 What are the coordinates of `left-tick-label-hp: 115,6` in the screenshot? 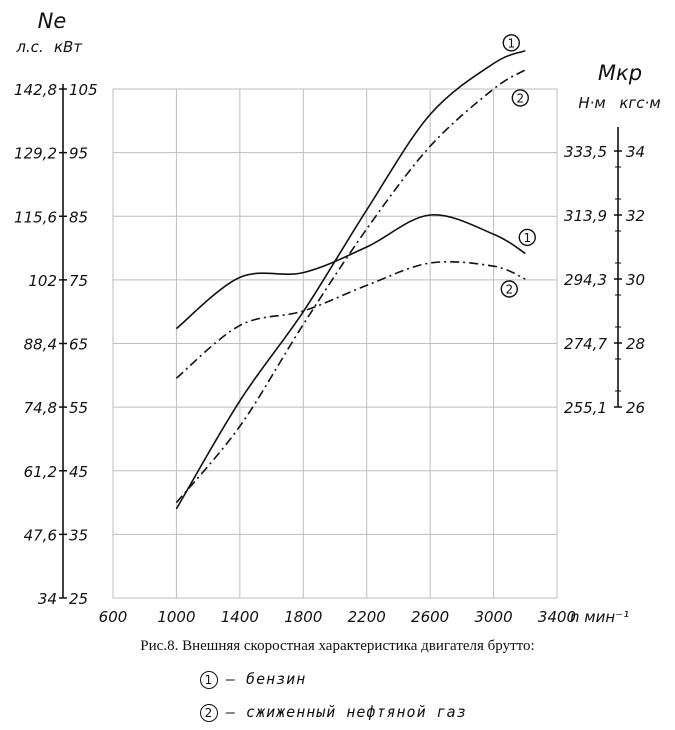 It's located at (35, 217).